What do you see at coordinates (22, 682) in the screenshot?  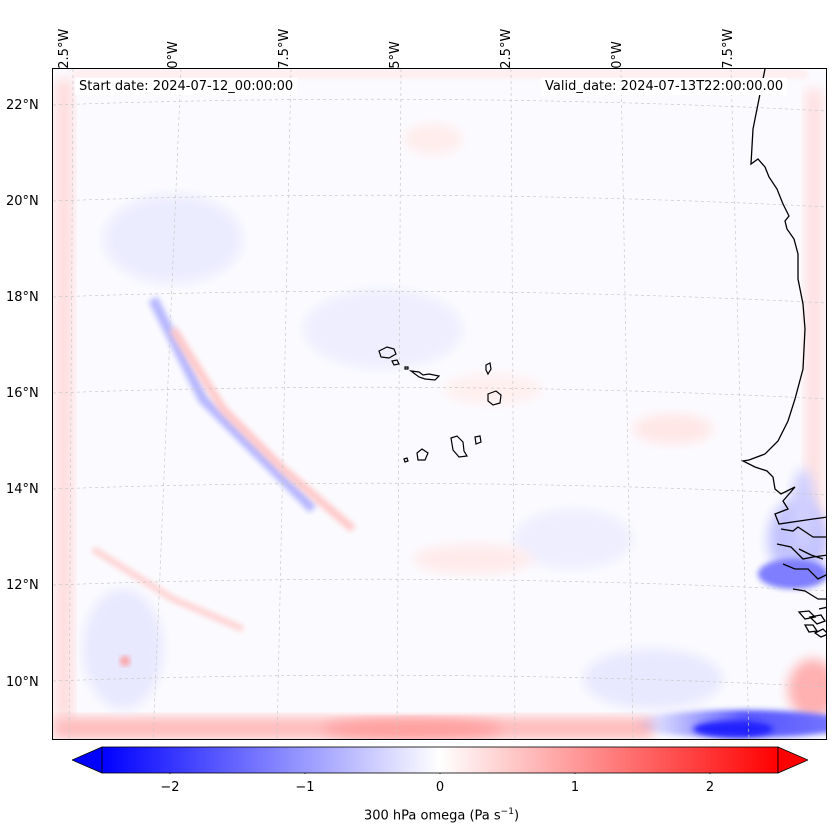 I see `lat-label-10n: 10°N` at bounding box center [22, 682].